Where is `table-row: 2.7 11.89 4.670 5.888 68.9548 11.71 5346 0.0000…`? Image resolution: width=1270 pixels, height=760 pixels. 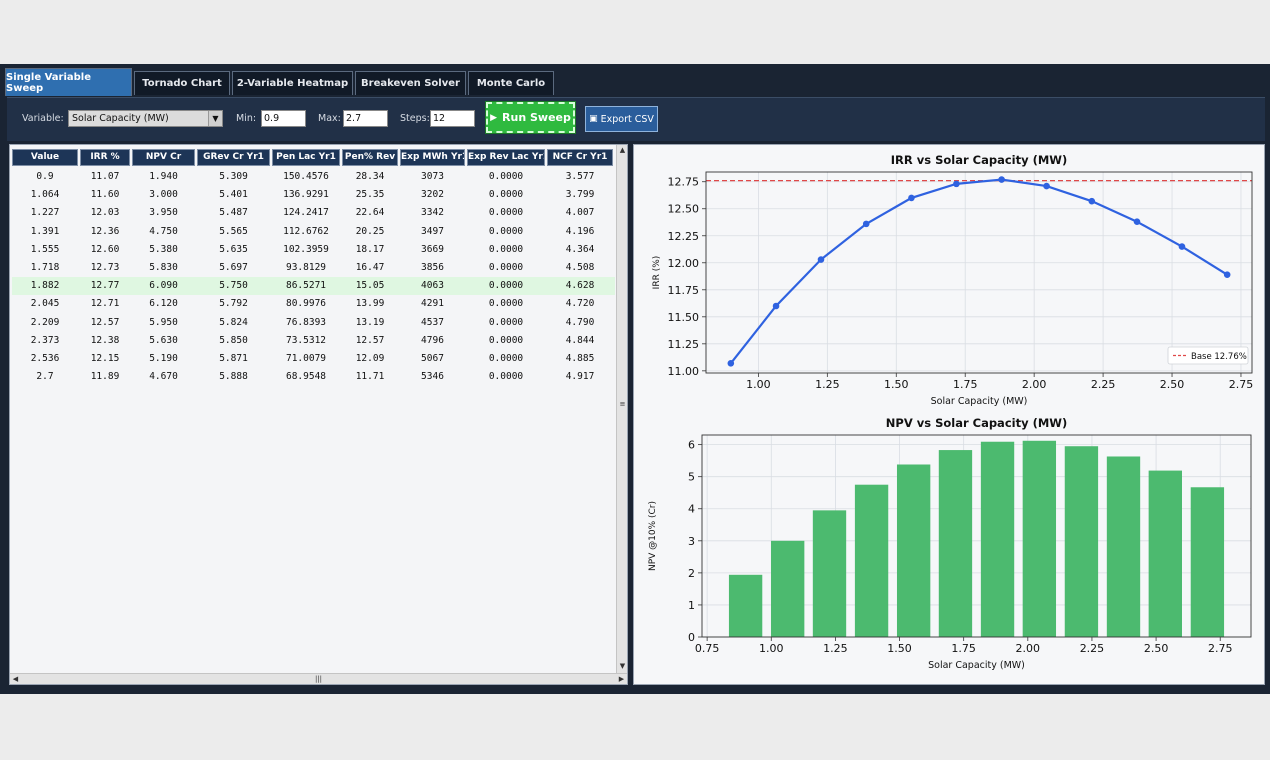
table-row: 2.7 11.89 4.670 5.888 68.9548 11.71 5346 0.0000… is located at coordinates (313, 377).